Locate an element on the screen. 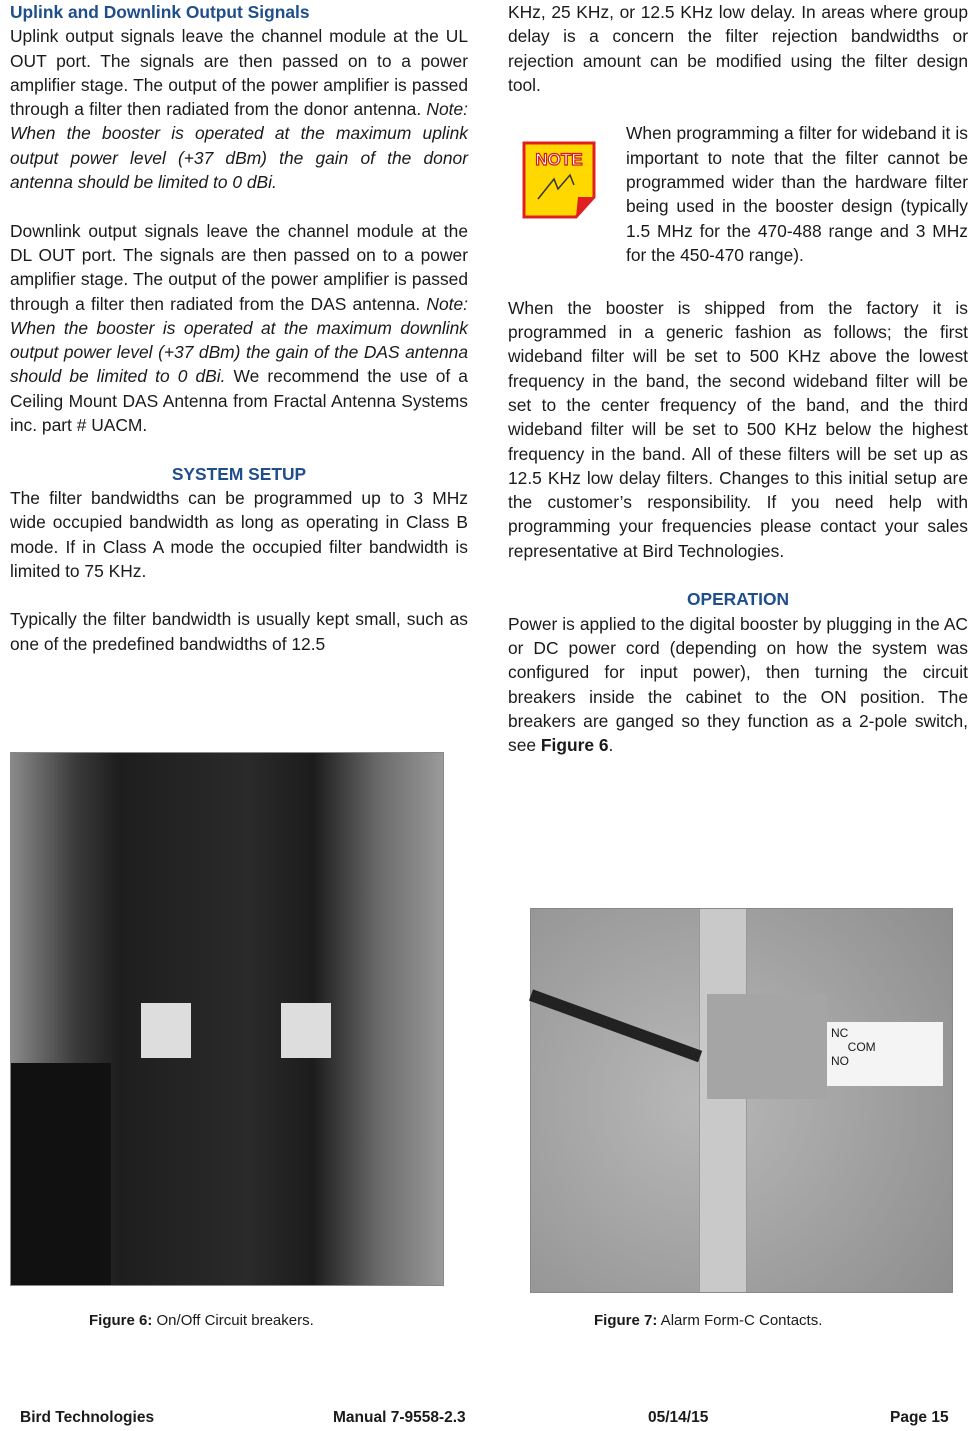 This screenshot has height=1431, width=975. section-heading: SYSTEM SETUP is located at coordinates (239, 473).